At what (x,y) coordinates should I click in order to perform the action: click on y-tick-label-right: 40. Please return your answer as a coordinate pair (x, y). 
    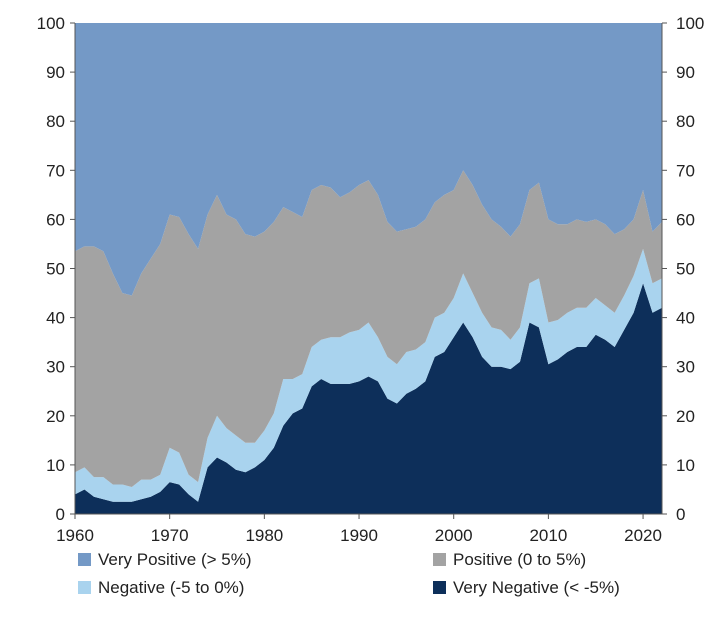
    Looking at the image, I should click on (685, 318).